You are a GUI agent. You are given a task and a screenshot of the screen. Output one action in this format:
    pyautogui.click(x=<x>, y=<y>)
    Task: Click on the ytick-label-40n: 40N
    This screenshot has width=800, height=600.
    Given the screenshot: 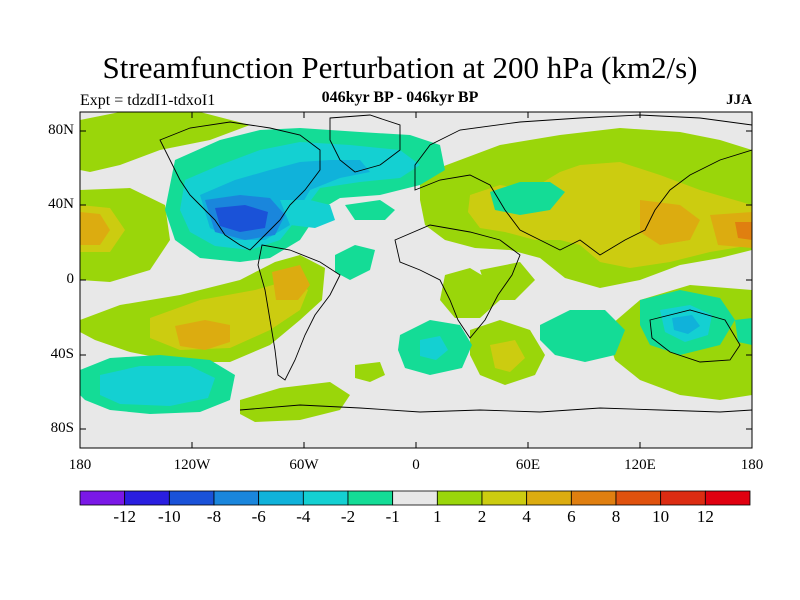 What is the action you would take?
    pyautogui.click(x=61, y=204)
    